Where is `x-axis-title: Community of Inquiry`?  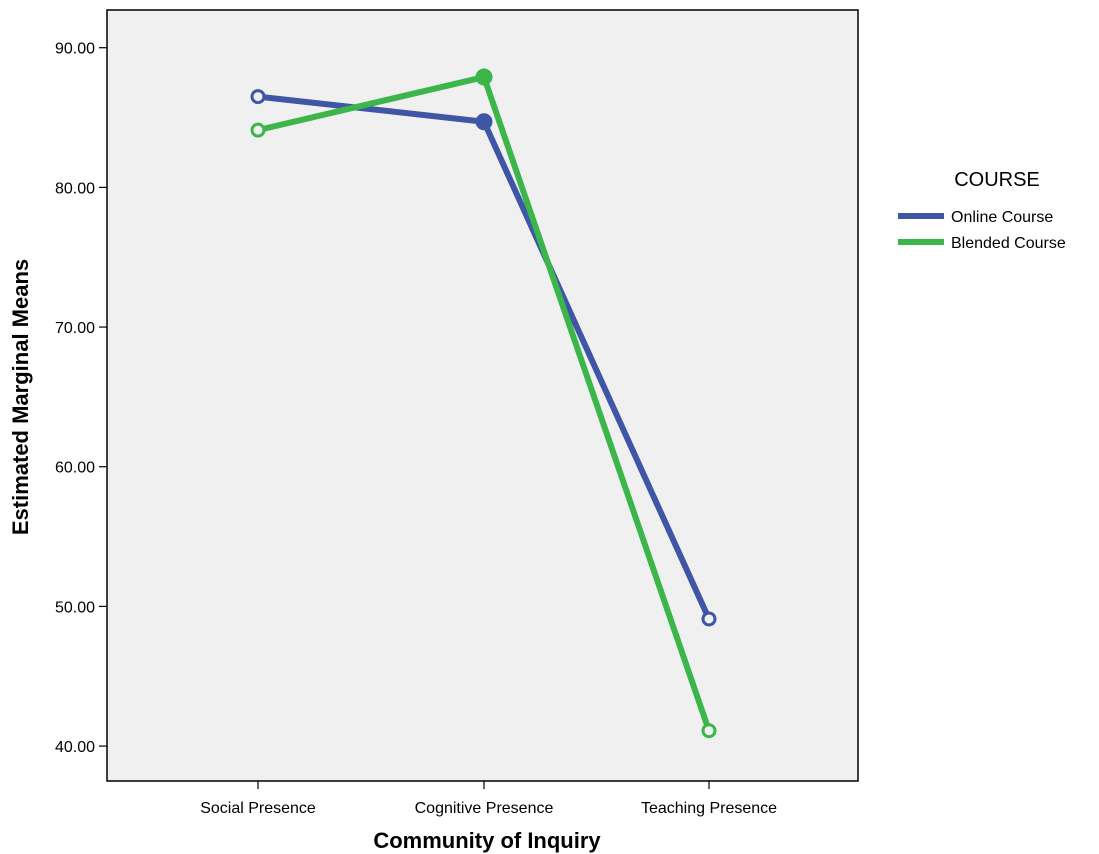 x-axis-title: Community of Inquiry is located at coordinates (487, 840).